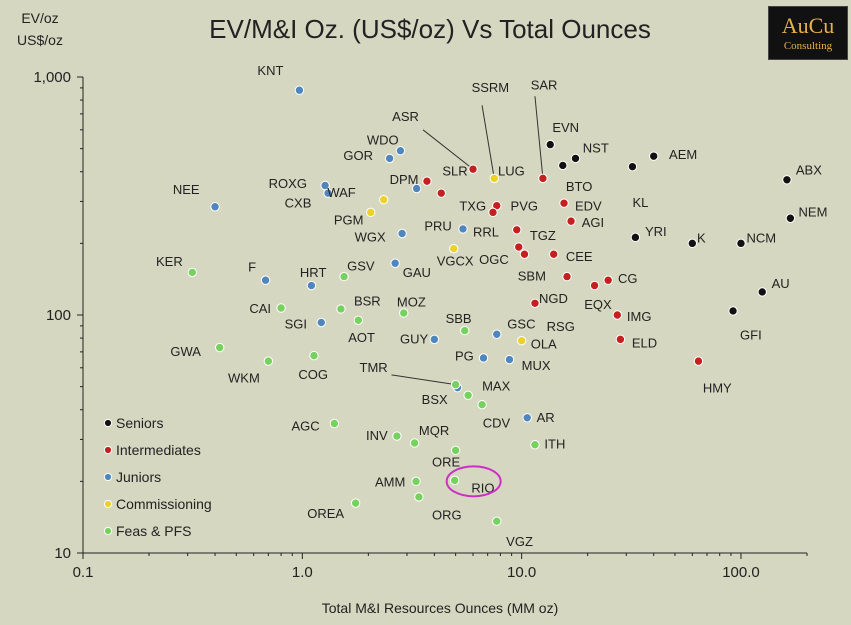  I want to click on point-ore, so click(455, 450).